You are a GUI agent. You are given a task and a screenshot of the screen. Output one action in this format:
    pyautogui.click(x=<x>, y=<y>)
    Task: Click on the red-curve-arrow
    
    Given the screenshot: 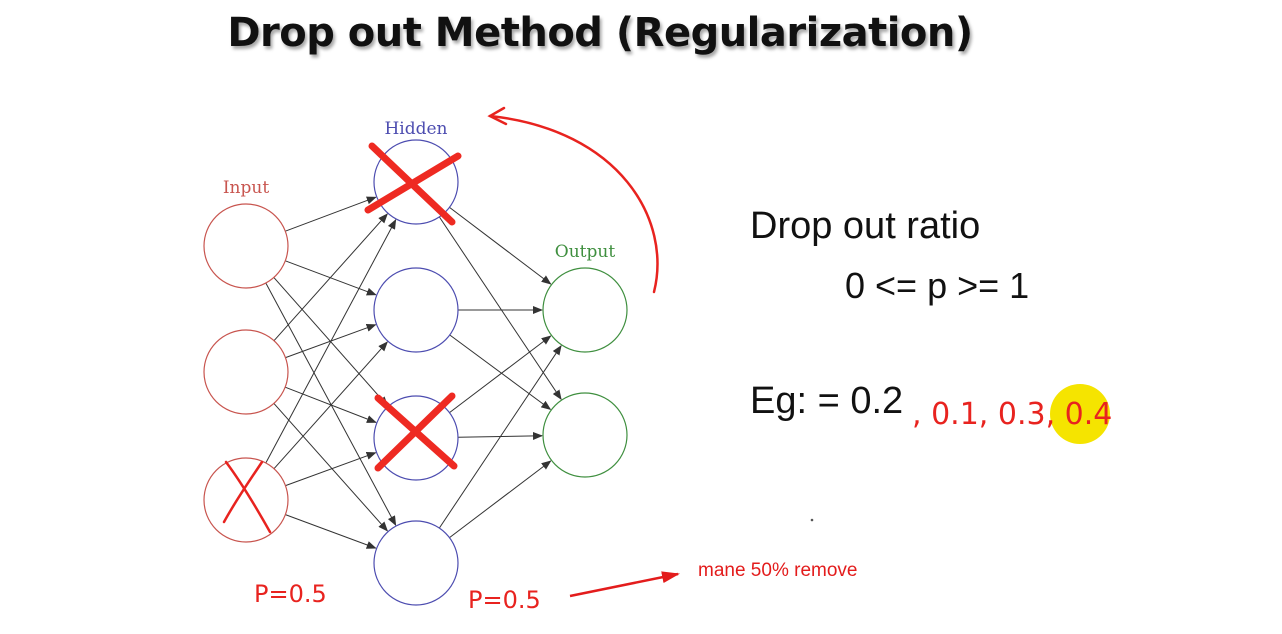 What is the action you would take?
    pyautogui.click(x=573, y=204)
    